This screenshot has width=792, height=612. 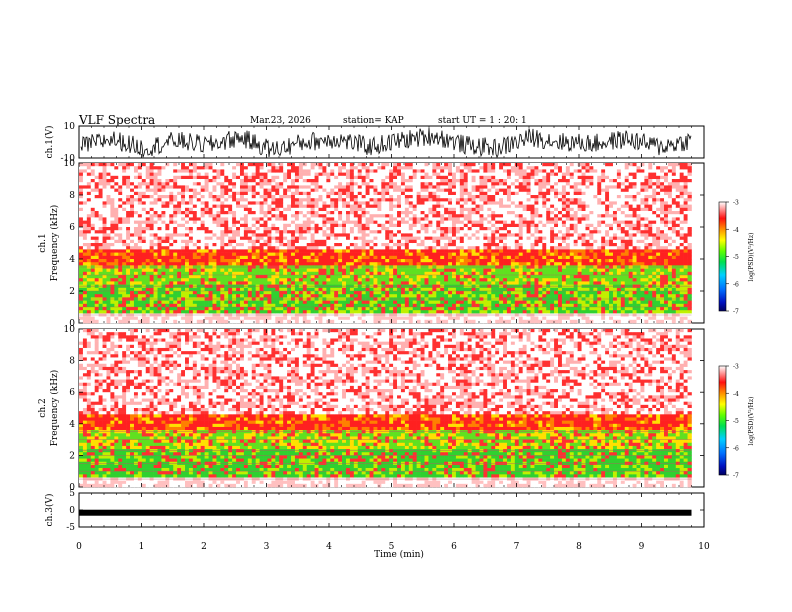 What do you see at coordinates (117, 120) in the screenshot?
I see `figure-title: VLF Spectra` at bounding box center [117, 120].